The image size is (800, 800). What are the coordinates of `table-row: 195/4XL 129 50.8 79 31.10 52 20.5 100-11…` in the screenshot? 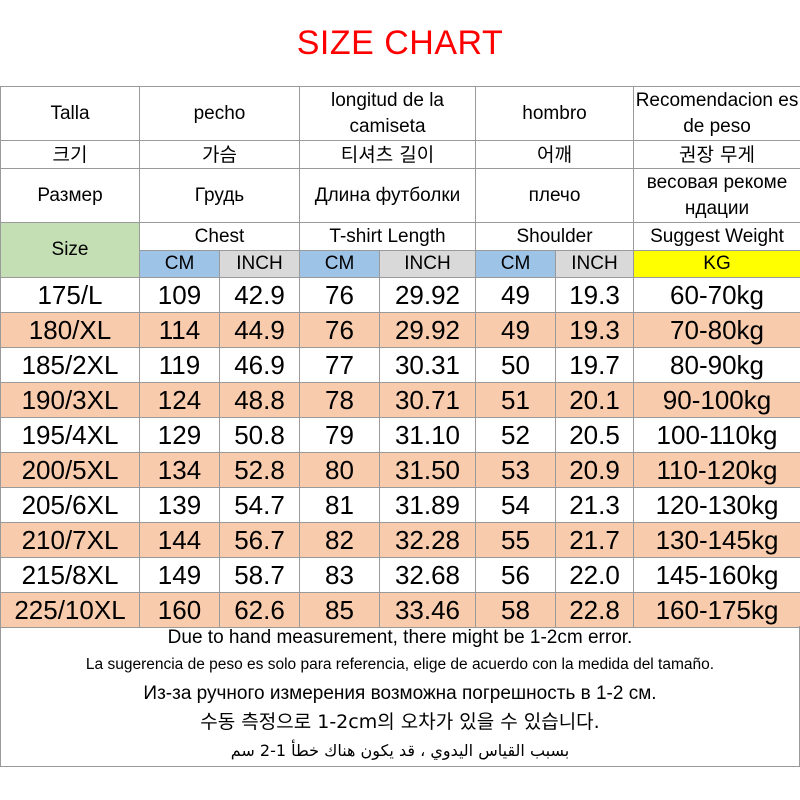 It's located at (400, 435).